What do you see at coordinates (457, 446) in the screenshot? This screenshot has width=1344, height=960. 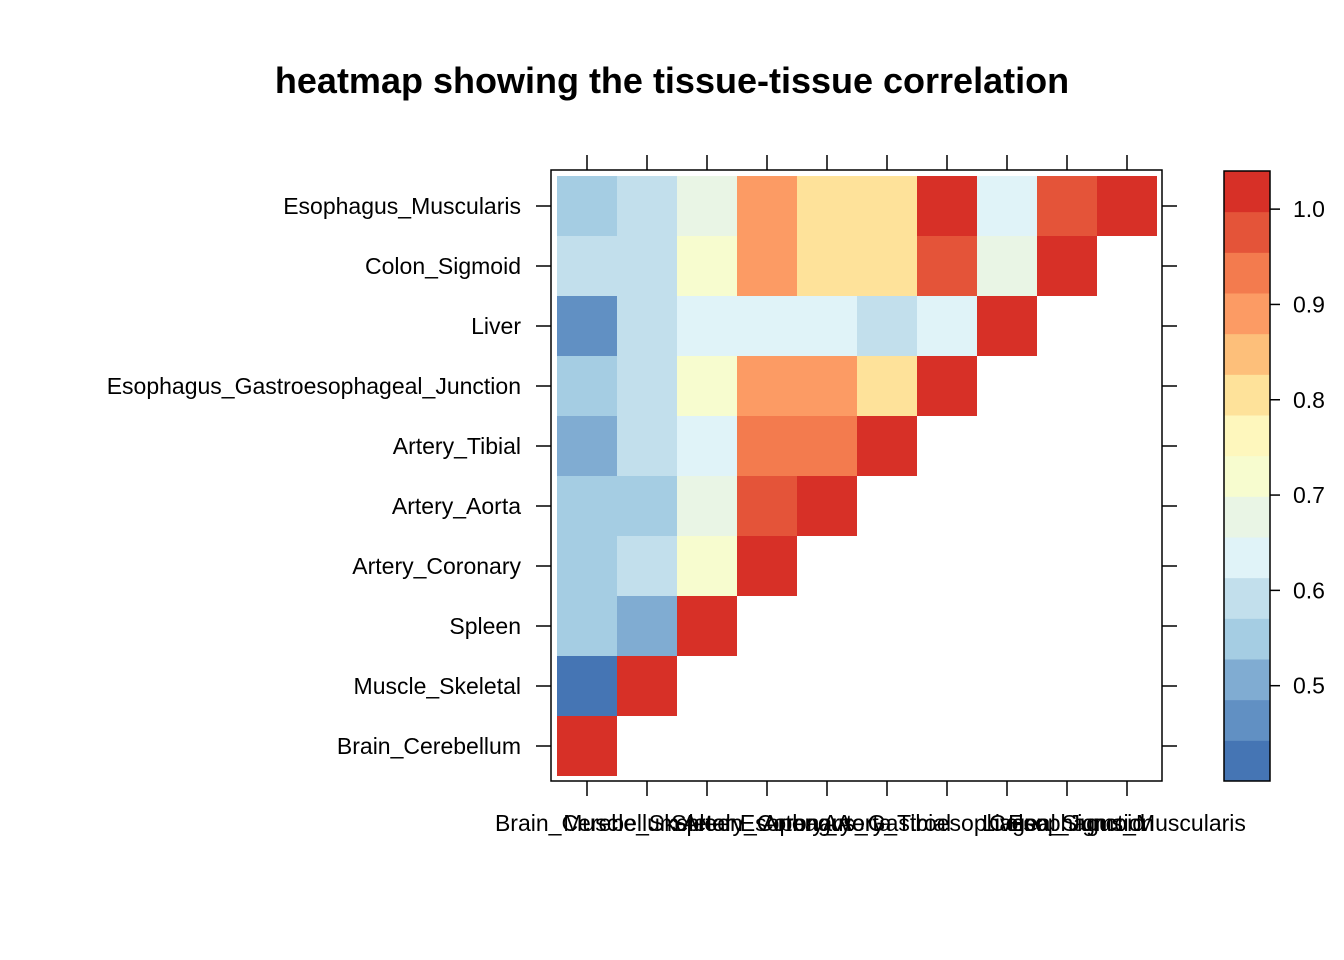 I see `y-tick-label: Artery_Tibial` at bounding box center [457, 446].